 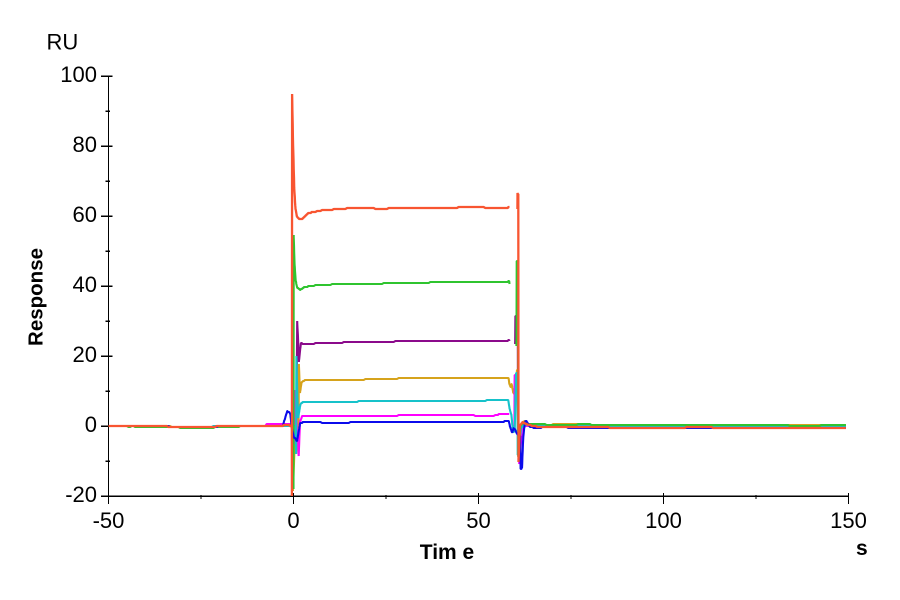 What do you see at coordinates (862, 548) in the screenshot?
I see `svg-text: s` at bounding box center [862, 548].